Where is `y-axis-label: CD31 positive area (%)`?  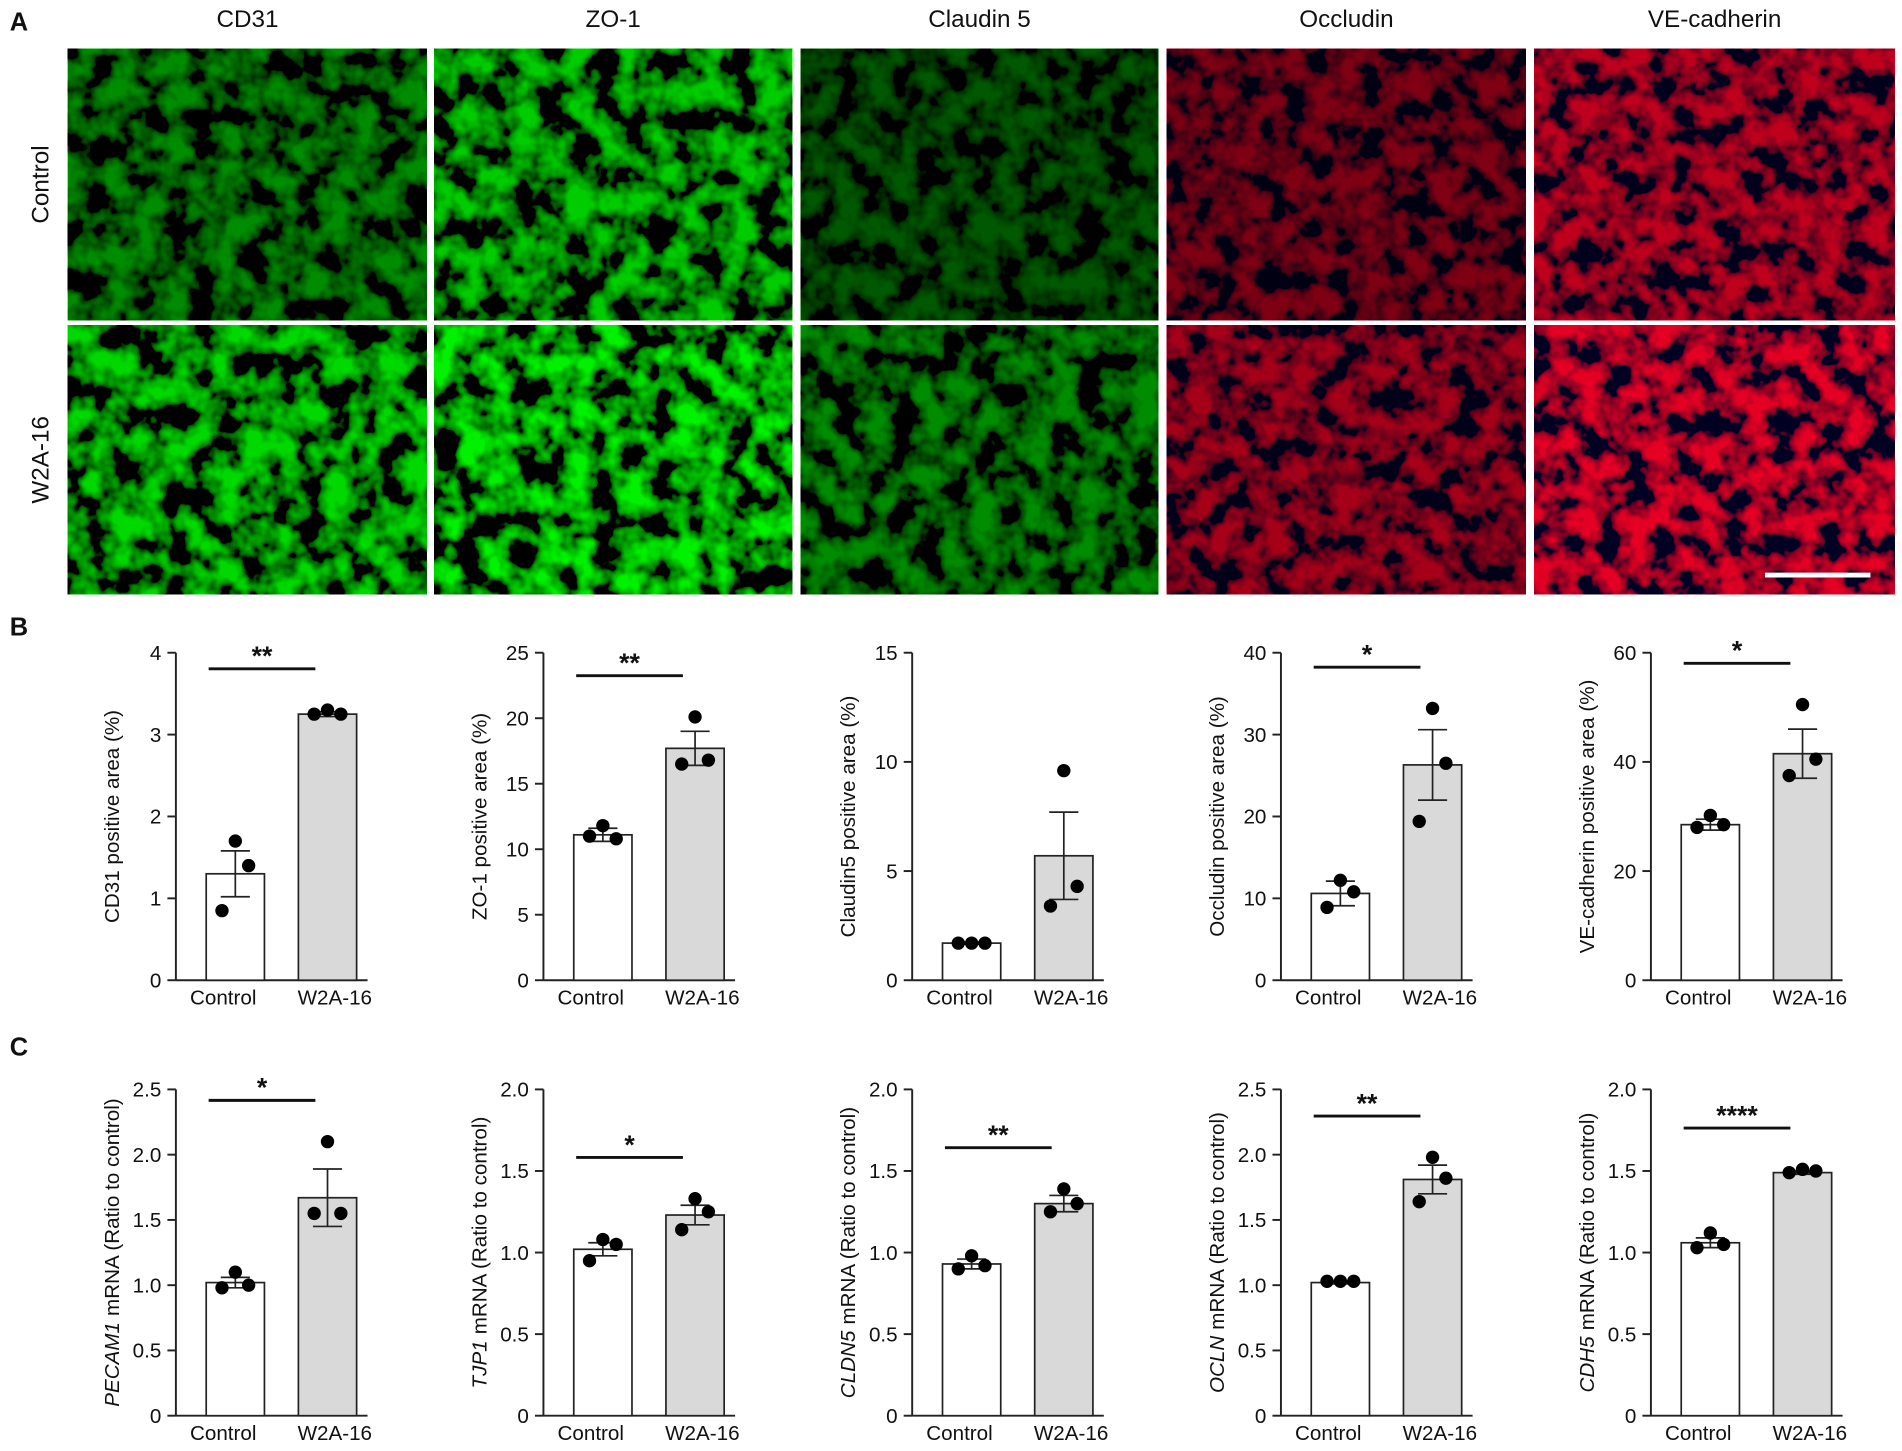
y-axis-label: CD31 positive area (%) is located at coordinates (112, 816).